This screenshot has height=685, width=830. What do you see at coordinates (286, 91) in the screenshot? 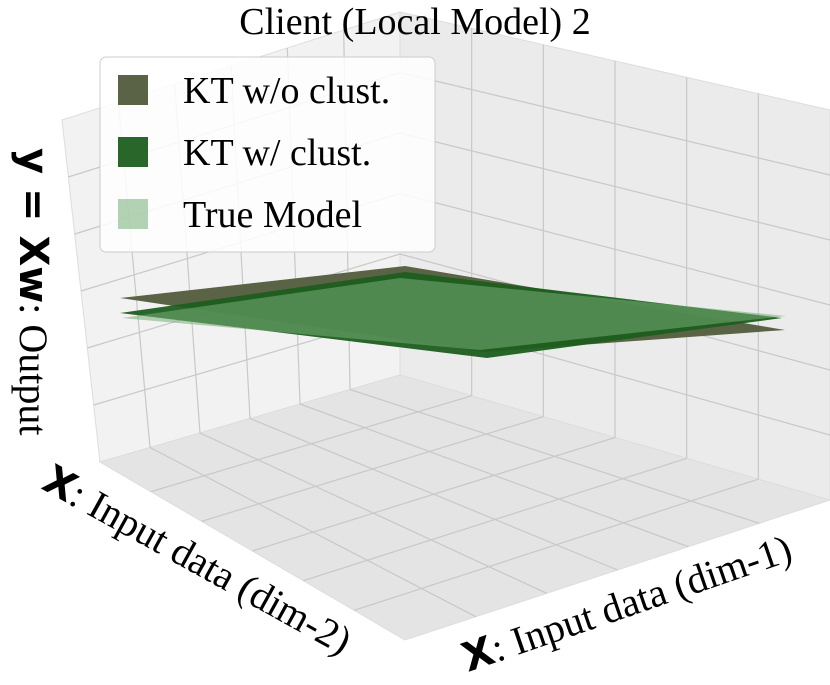
I see `legend-label: KT w/o clust.` at bounding box center [286, 91].